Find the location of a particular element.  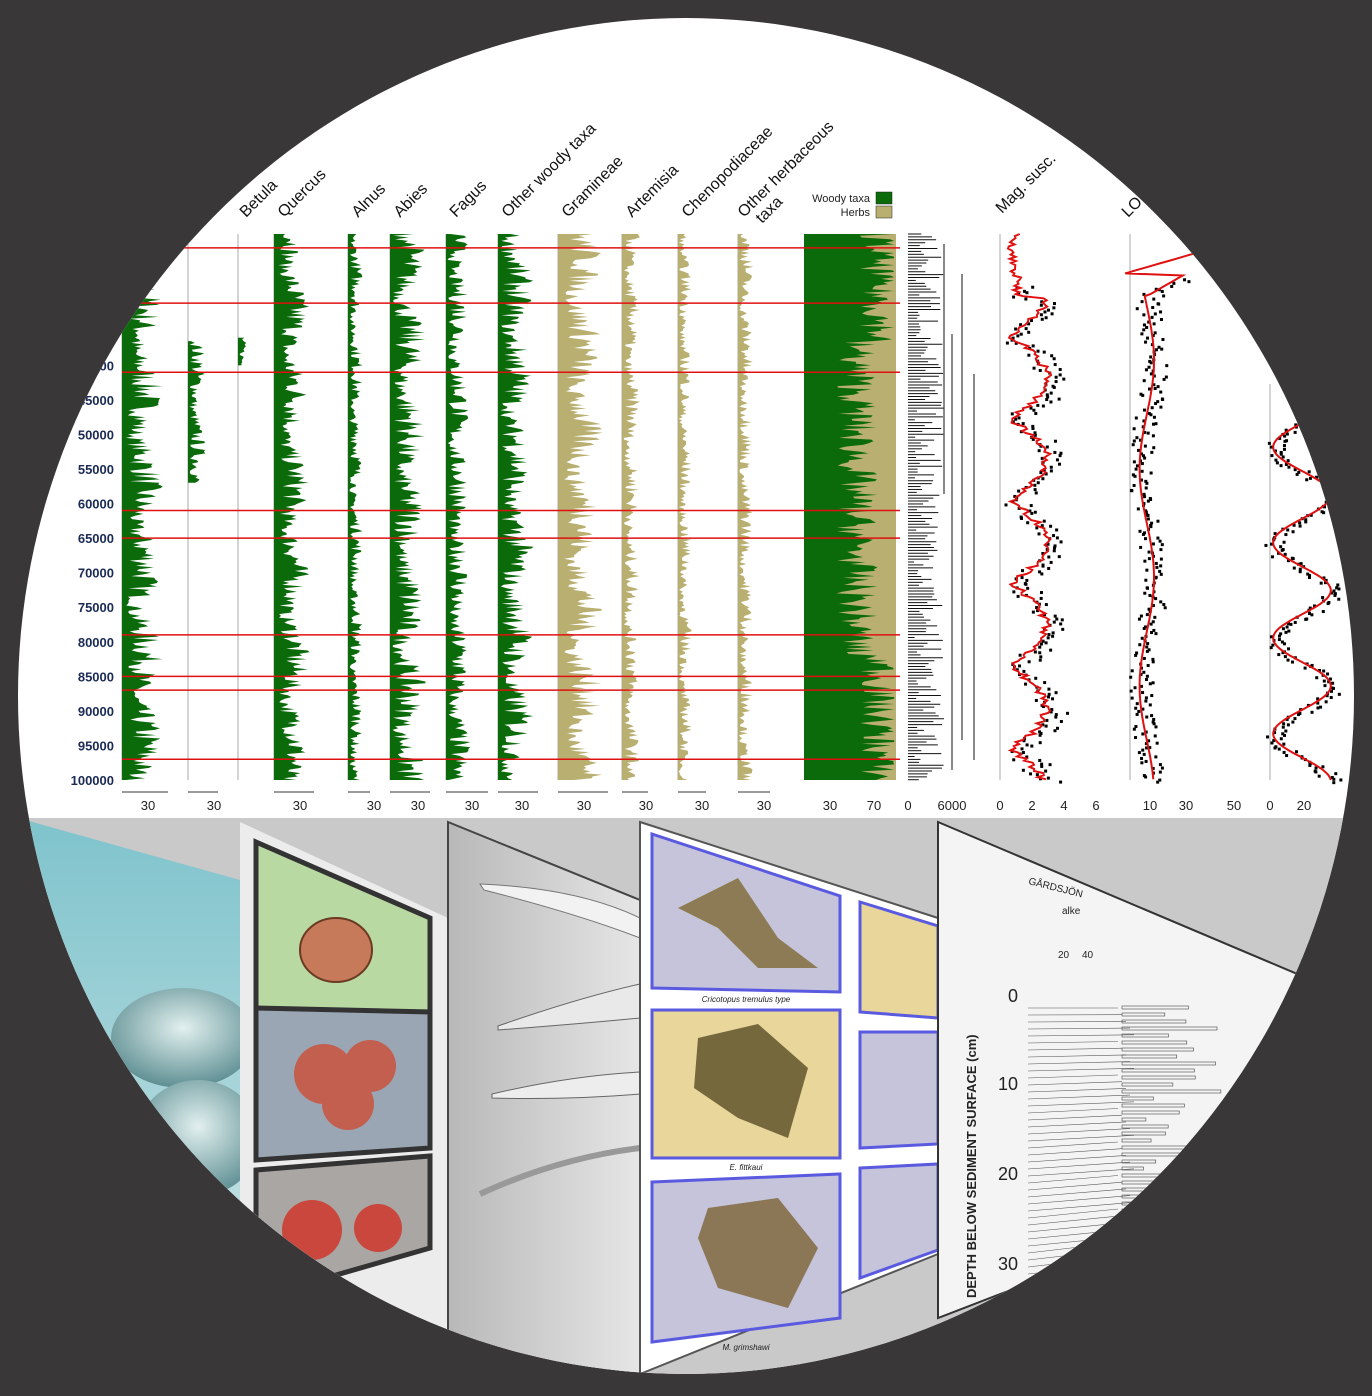

legend-woody-swatch is located at coordinates (884, 198).